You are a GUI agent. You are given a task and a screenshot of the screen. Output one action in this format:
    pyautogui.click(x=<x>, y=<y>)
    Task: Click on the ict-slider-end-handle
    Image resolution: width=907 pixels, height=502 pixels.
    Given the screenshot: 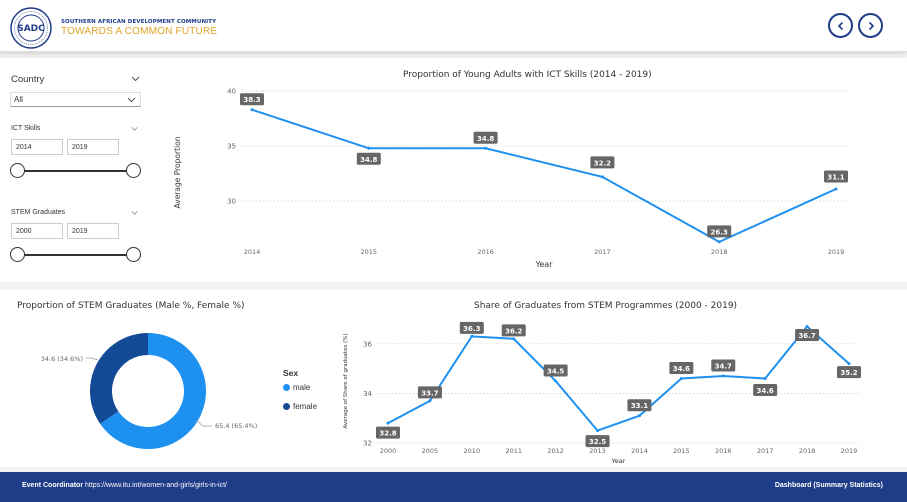 What is the action you would take?
    pyautogui.click(x=133, y=170)
    